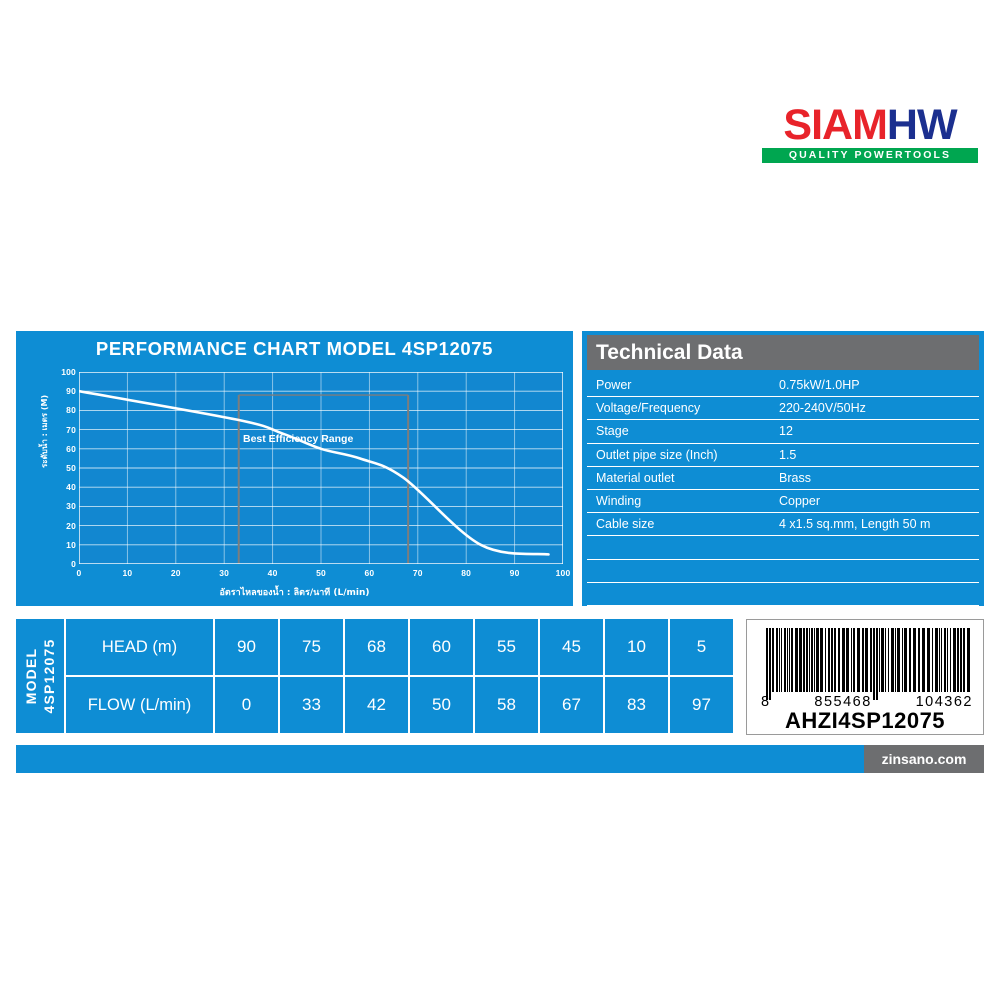 This screenshot has height=1000, width=1000. What do you see at coordinates (788, 454) in the screenshot?
I see `technical-data-value: 1.5` at bounding box center [788, 454].